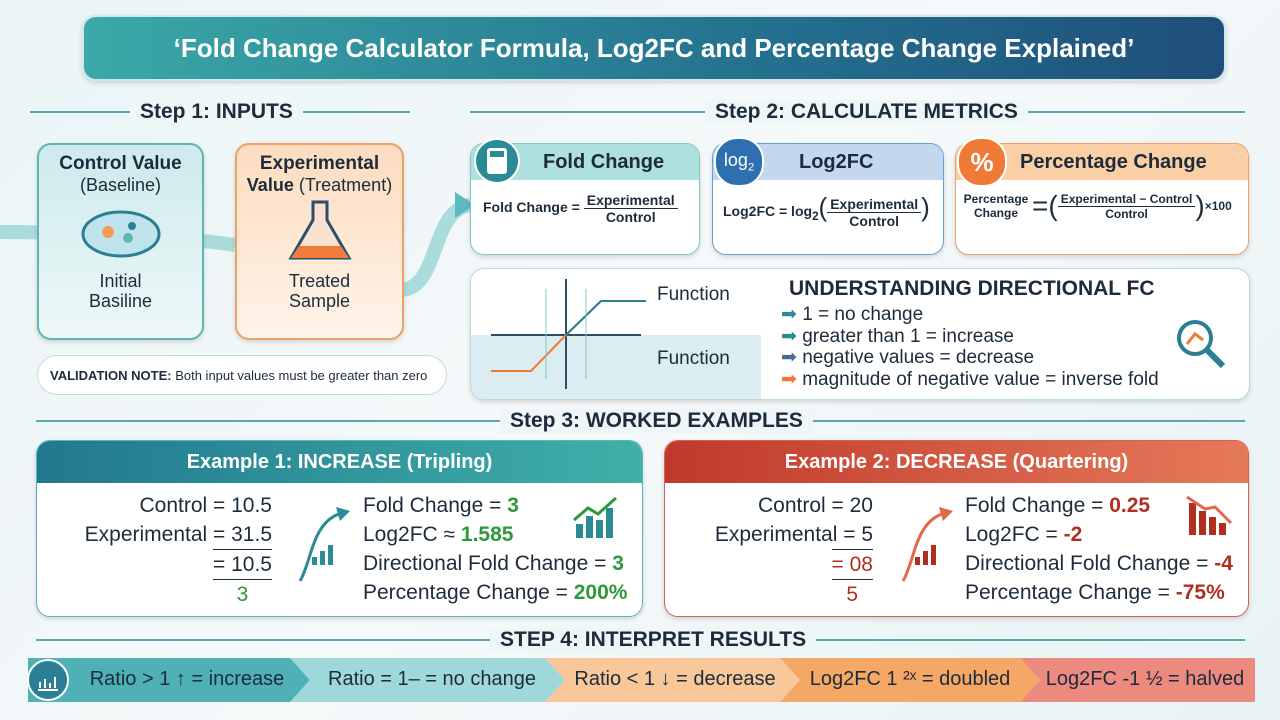 The image size is (1280, 720). Describe the element at coordinates (852, 564) in the screenshot. I see `input-line: = 08` at that location.